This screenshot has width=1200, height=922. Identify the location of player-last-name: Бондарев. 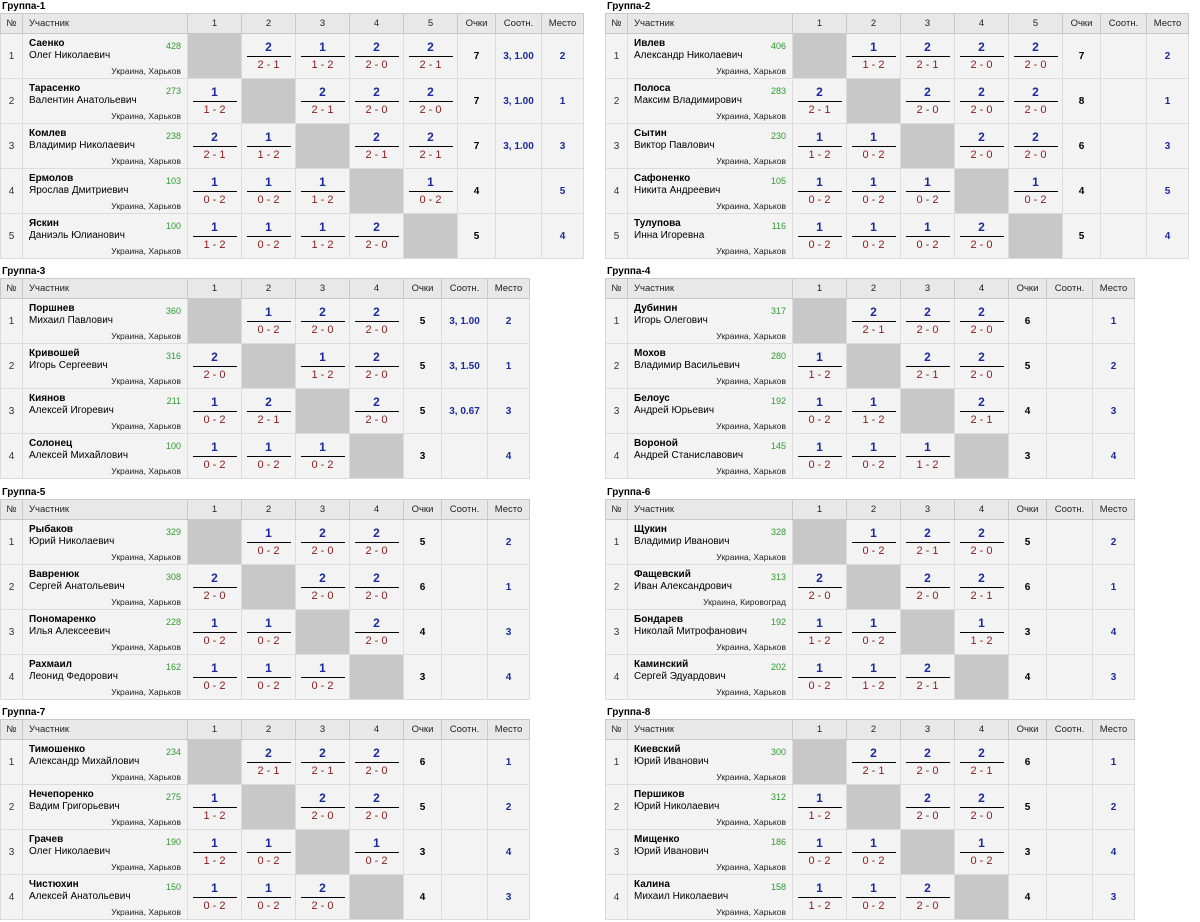
(659, 619).